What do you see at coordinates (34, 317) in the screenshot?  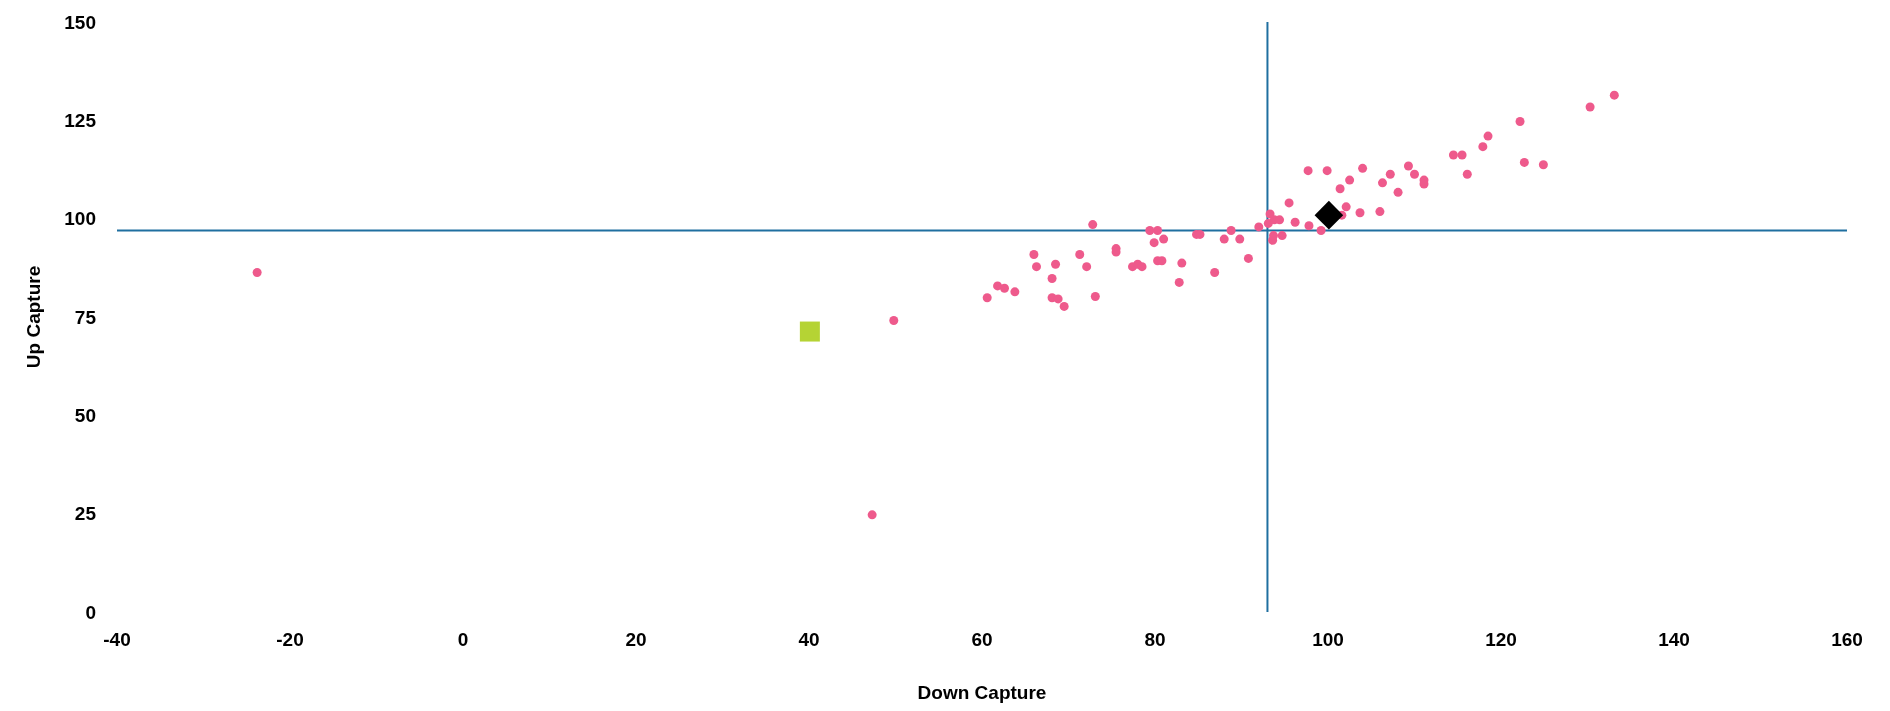 I see `y-axis-title: Up Capture` at bounding box center [34, 317].